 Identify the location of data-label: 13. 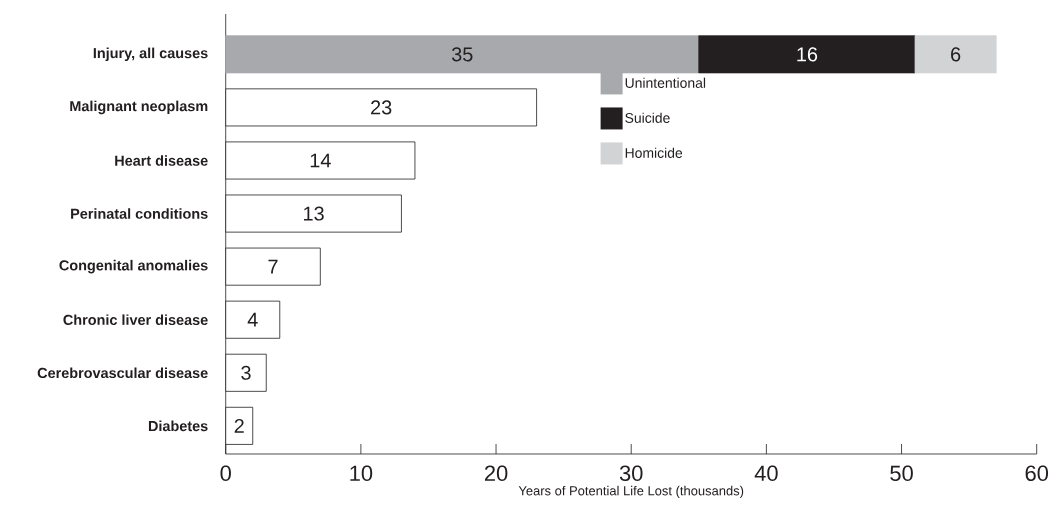
(314, 213).